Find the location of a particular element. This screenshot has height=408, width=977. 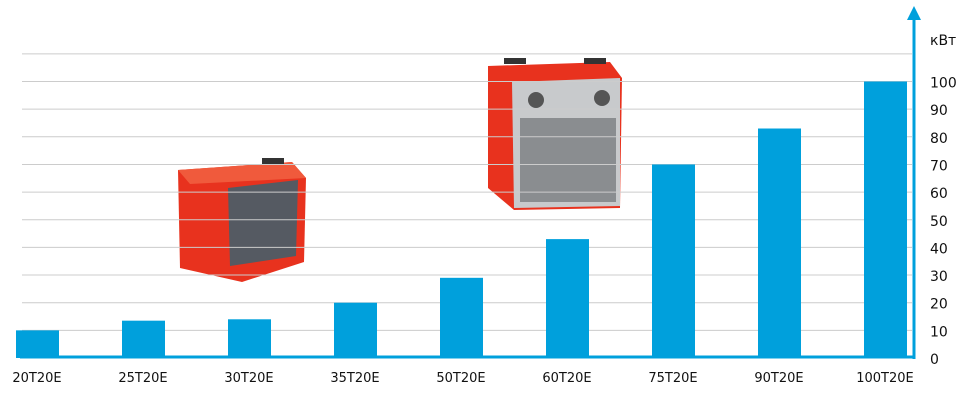

x-tick-label: 100T20E is located at coordinates (885, 378).